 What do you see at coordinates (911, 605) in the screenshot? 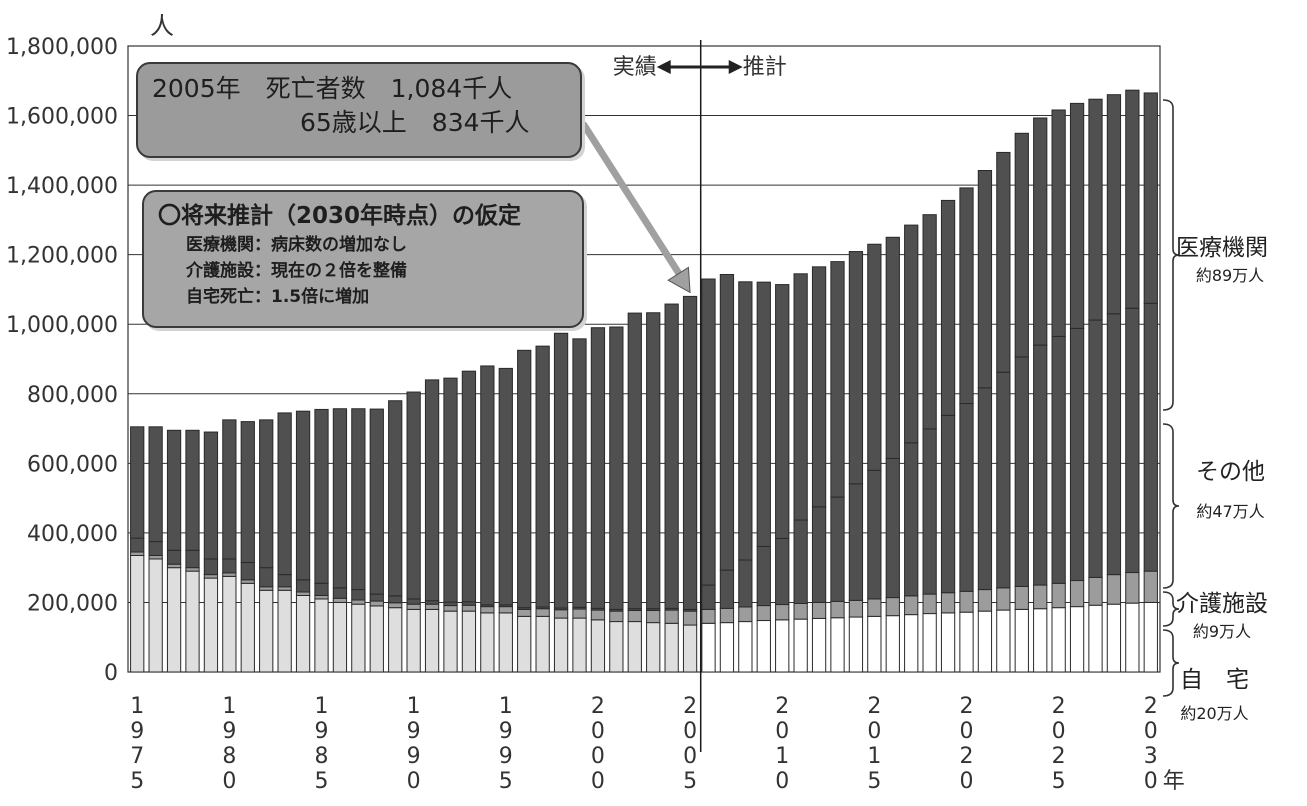
I see `bar-介護施設-2017` at bounding box center [911, 605].